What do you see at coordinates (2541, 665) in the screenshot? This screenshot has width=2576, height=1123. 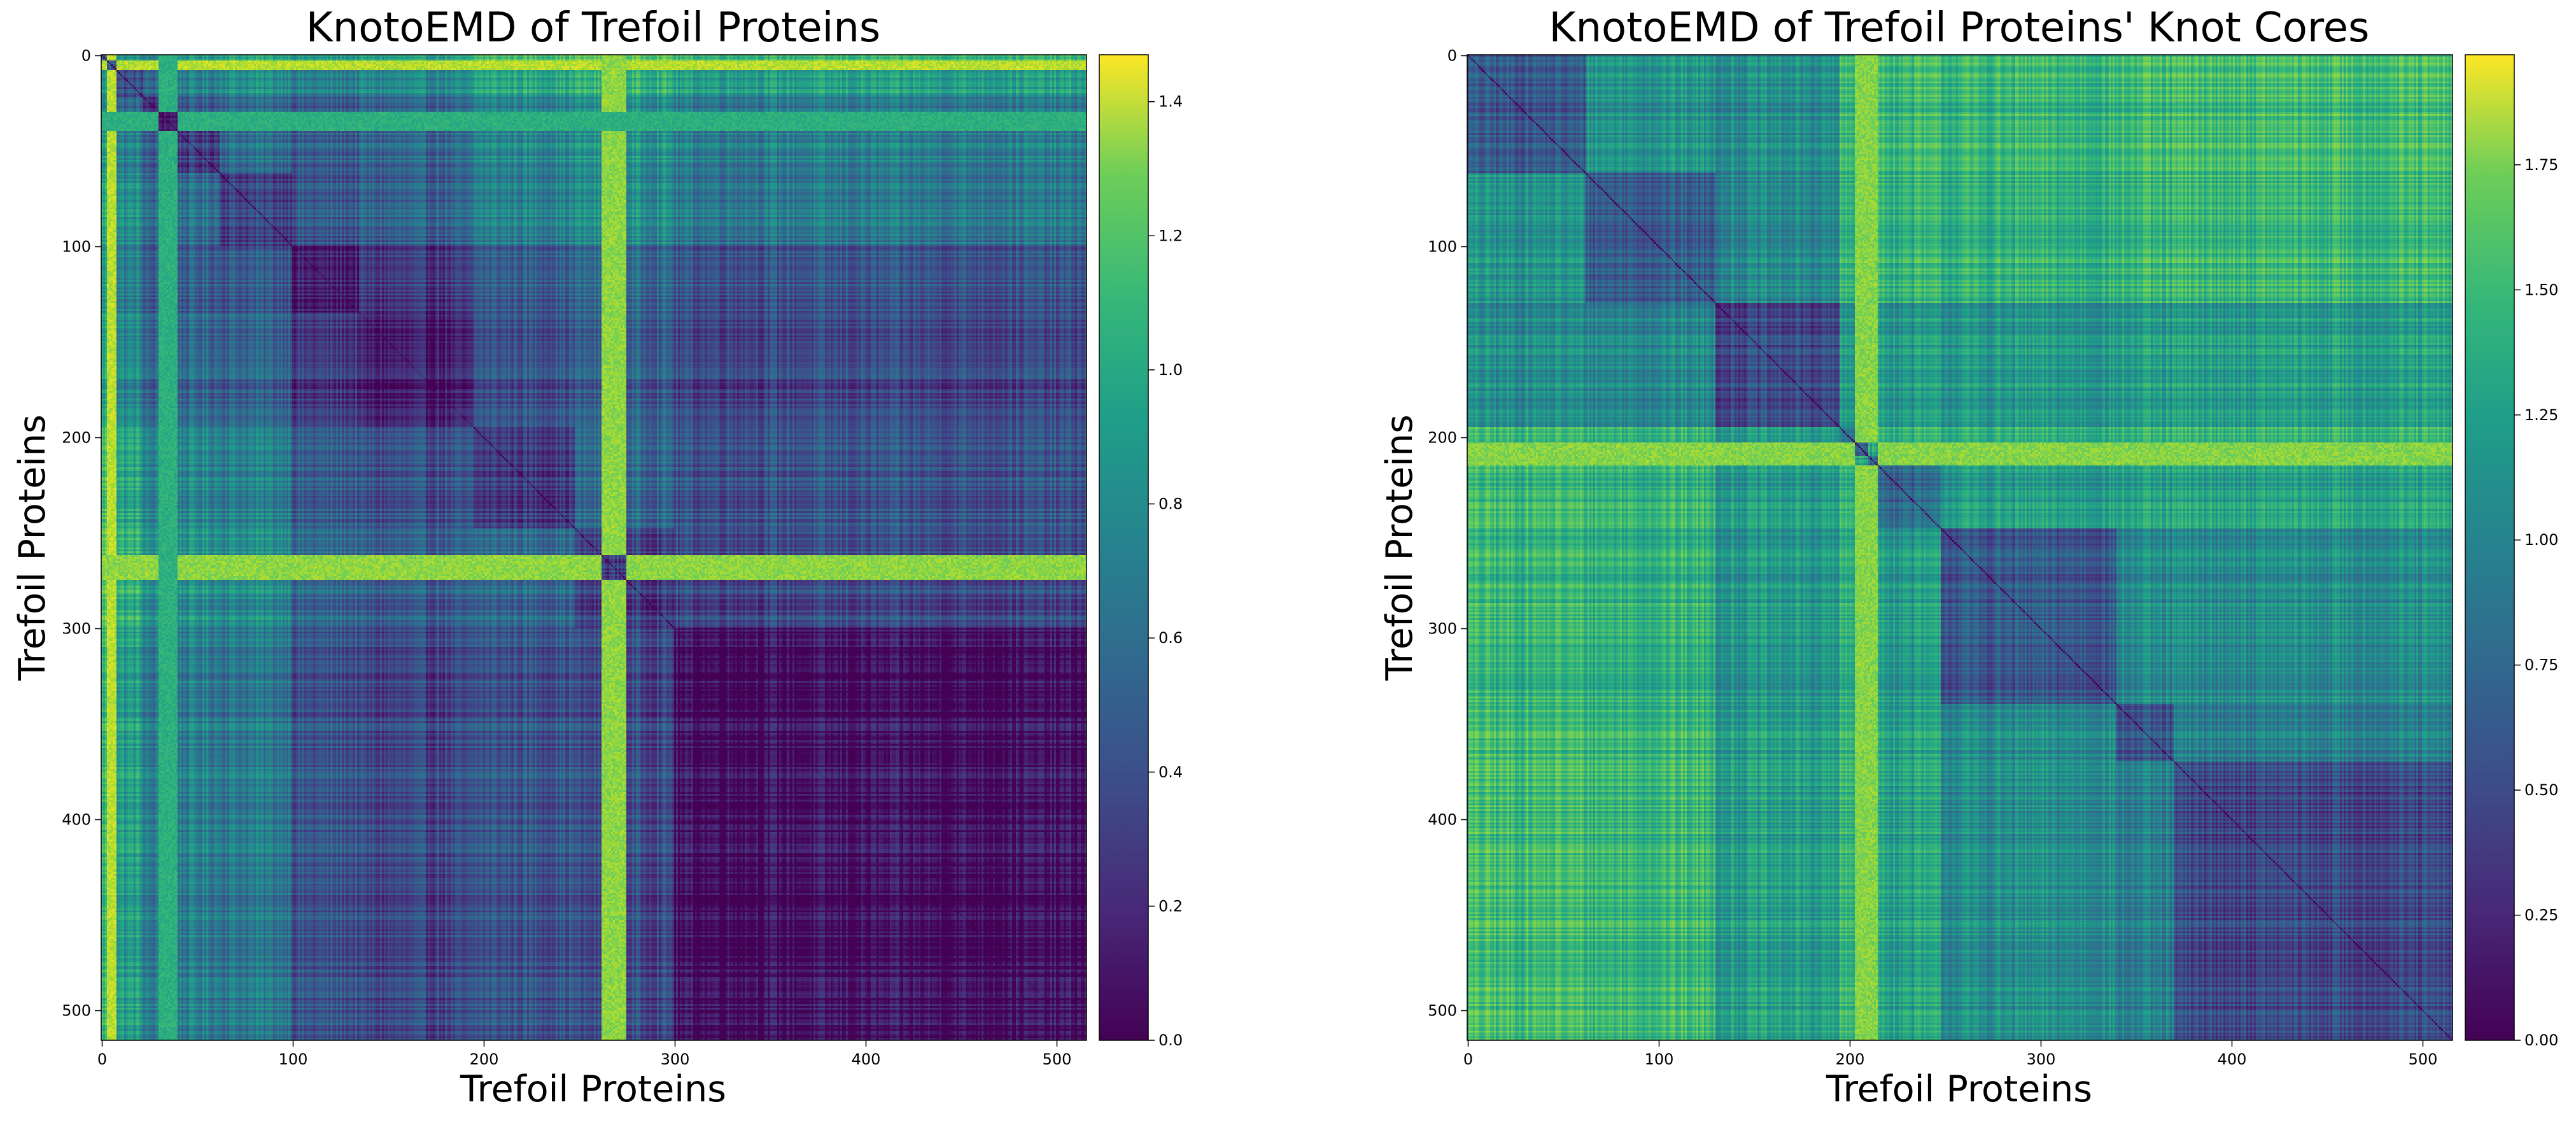 I see `colorbar-tick-label: 0.75` at bounding box center [2541, 665].